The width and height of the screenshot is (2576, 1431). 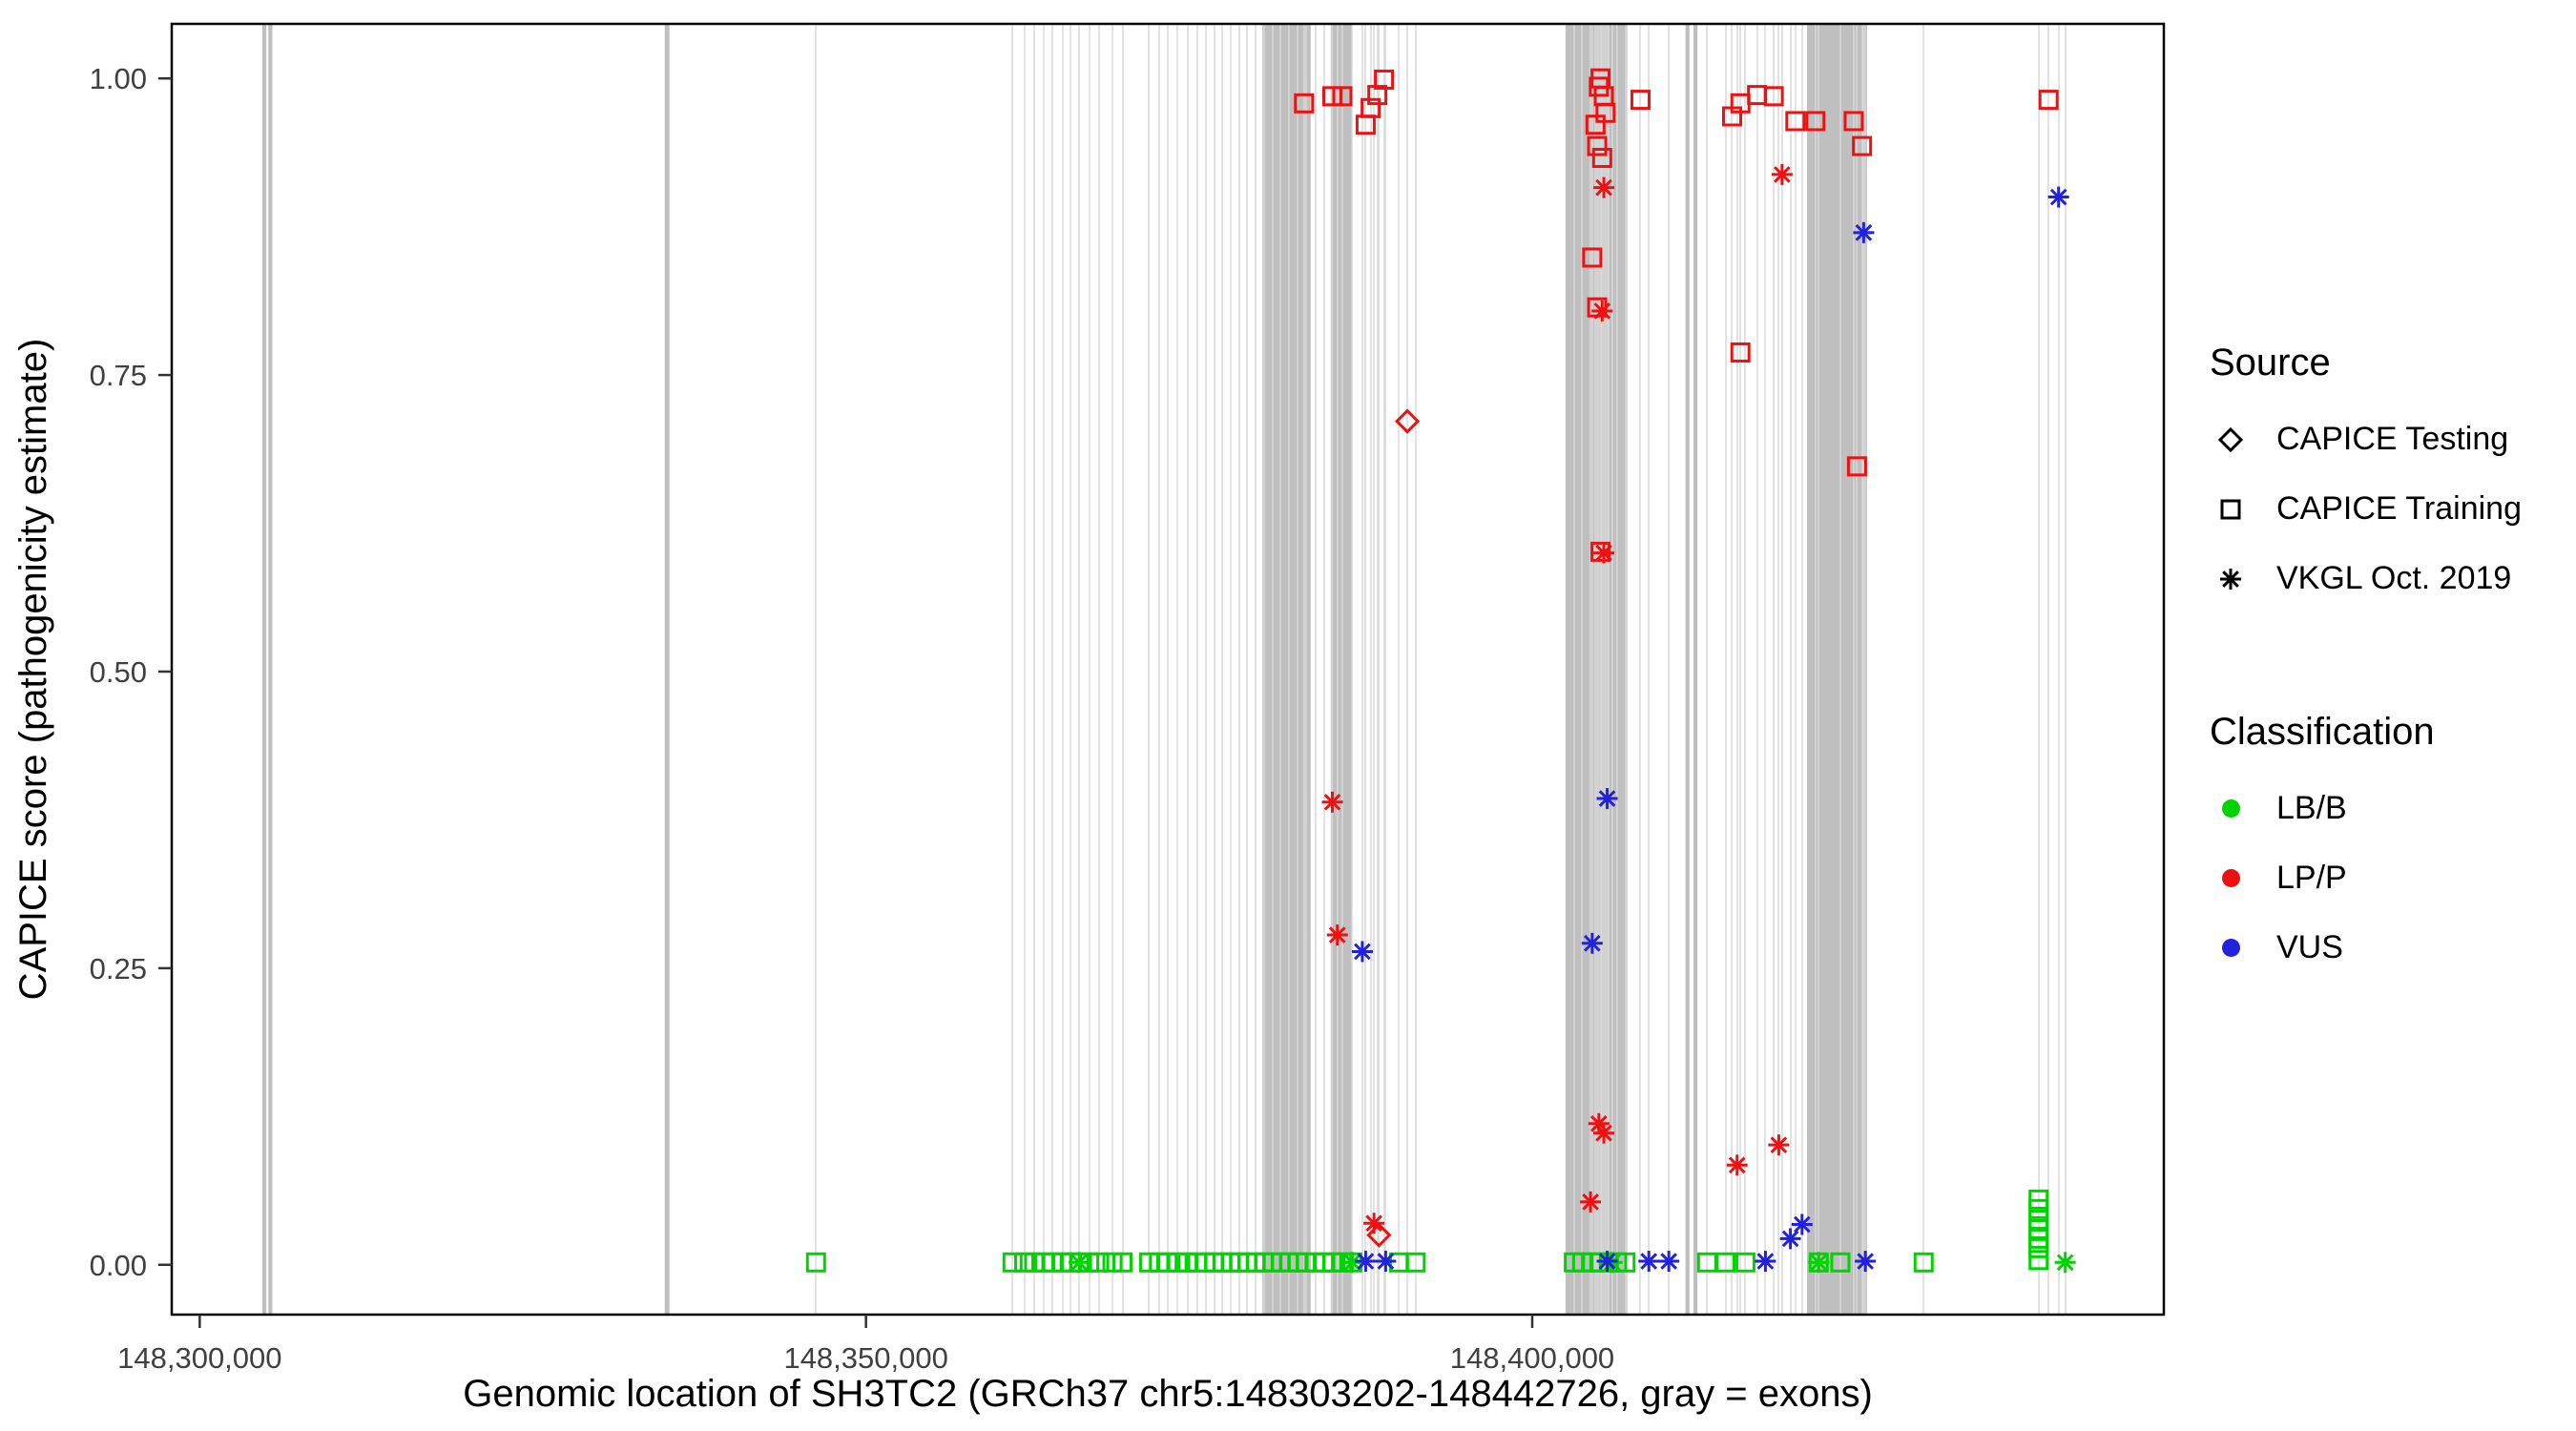 I want to click on legend-item-lpp: LP/P, so click(x=2366, y=878).